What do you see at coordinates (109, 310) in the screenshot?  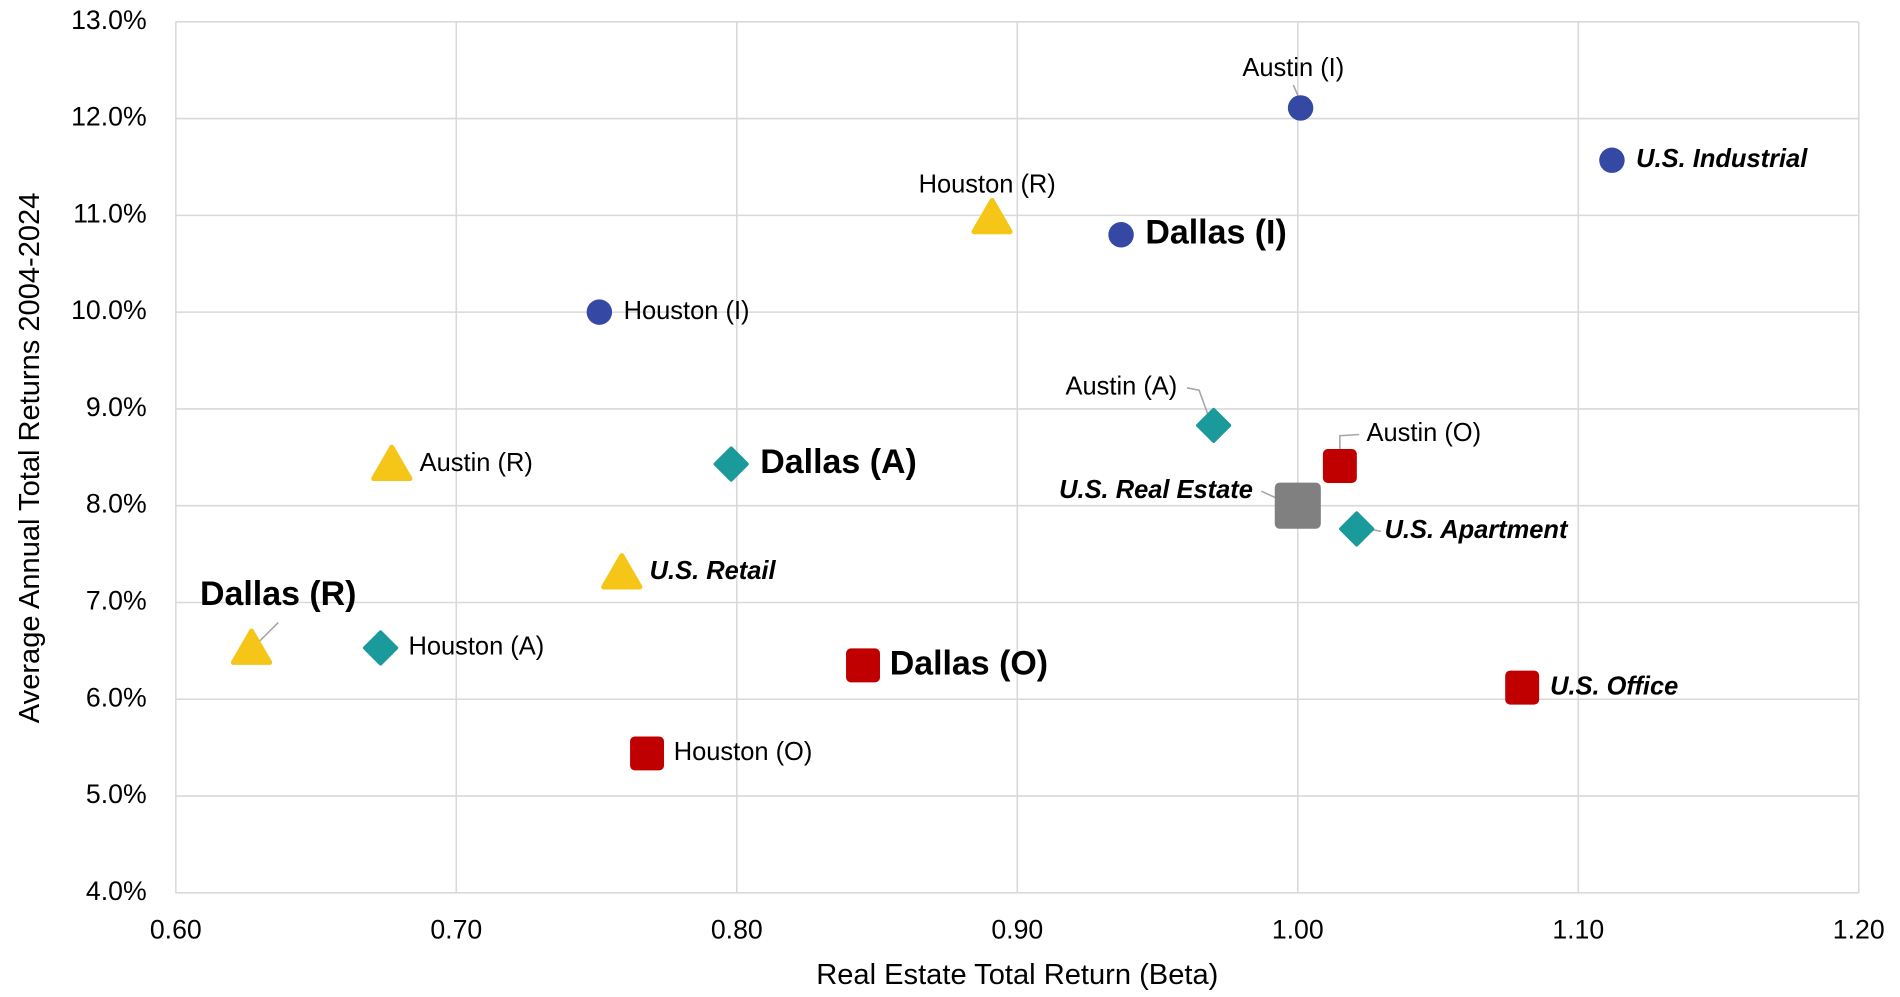 I see `y-tick-label: 10.0%` at bounding box center [109, 310].